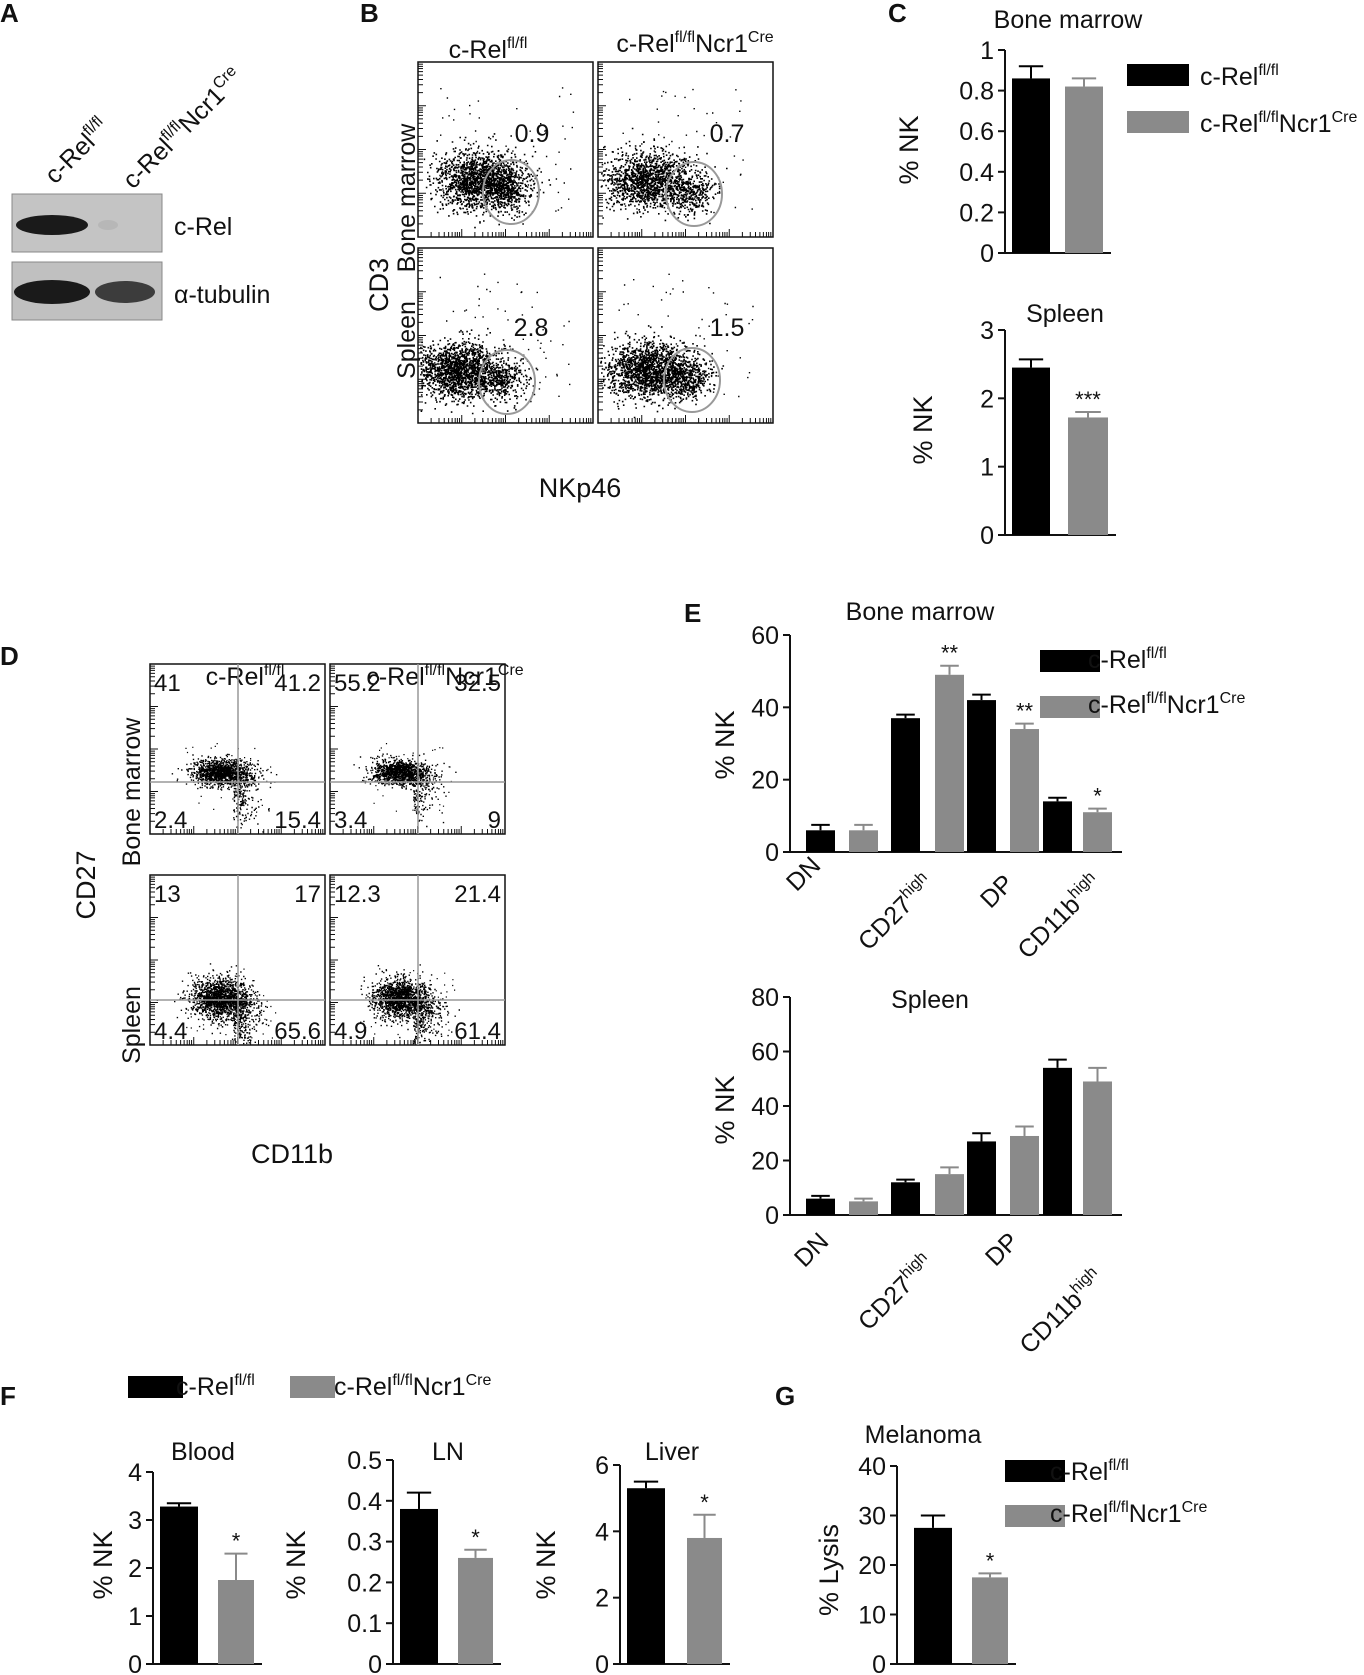 The width and height of the screenshot is (1364, 1675). I want to click on panel-label-b: B, so click(369, 14).